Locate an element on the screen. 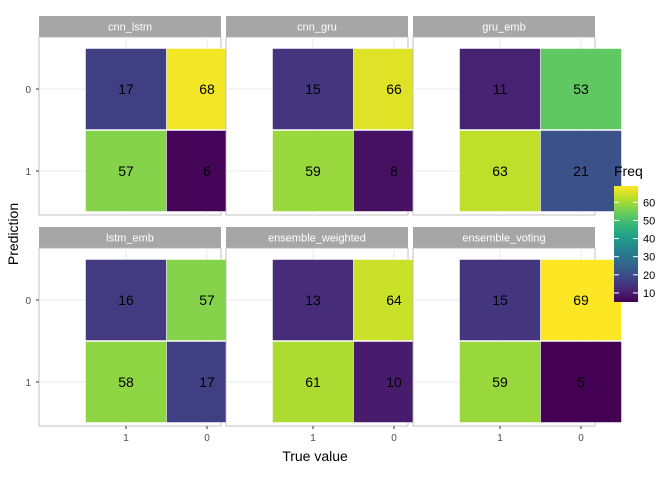 The width and height of the screenshot is (672, 480). cell-value-label: 53 is located at coordinates (581, 89).